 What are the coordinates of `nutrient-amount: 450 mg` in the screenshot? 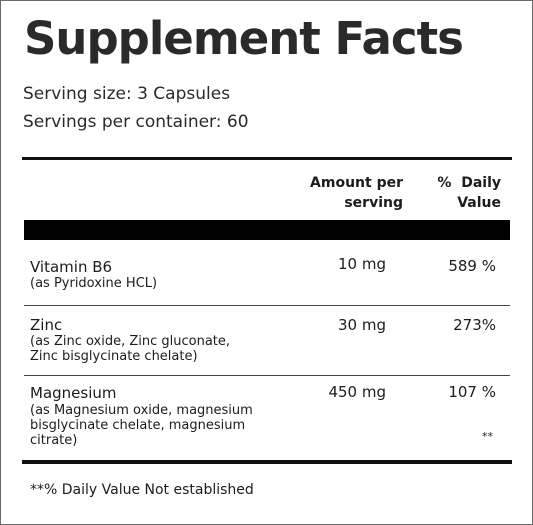 It's located at (357, 392).